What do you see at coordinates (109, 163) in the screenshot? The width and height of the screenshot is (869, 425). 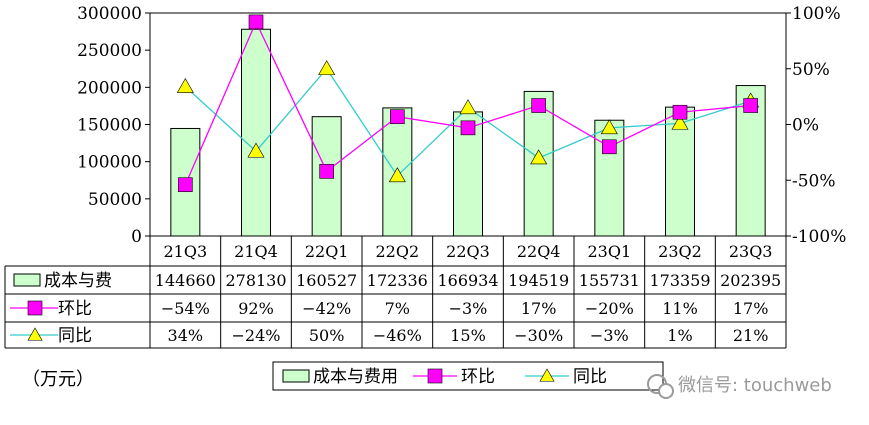 I see `left-axis-tick-label: 100000` at bounding box center [109, 163].